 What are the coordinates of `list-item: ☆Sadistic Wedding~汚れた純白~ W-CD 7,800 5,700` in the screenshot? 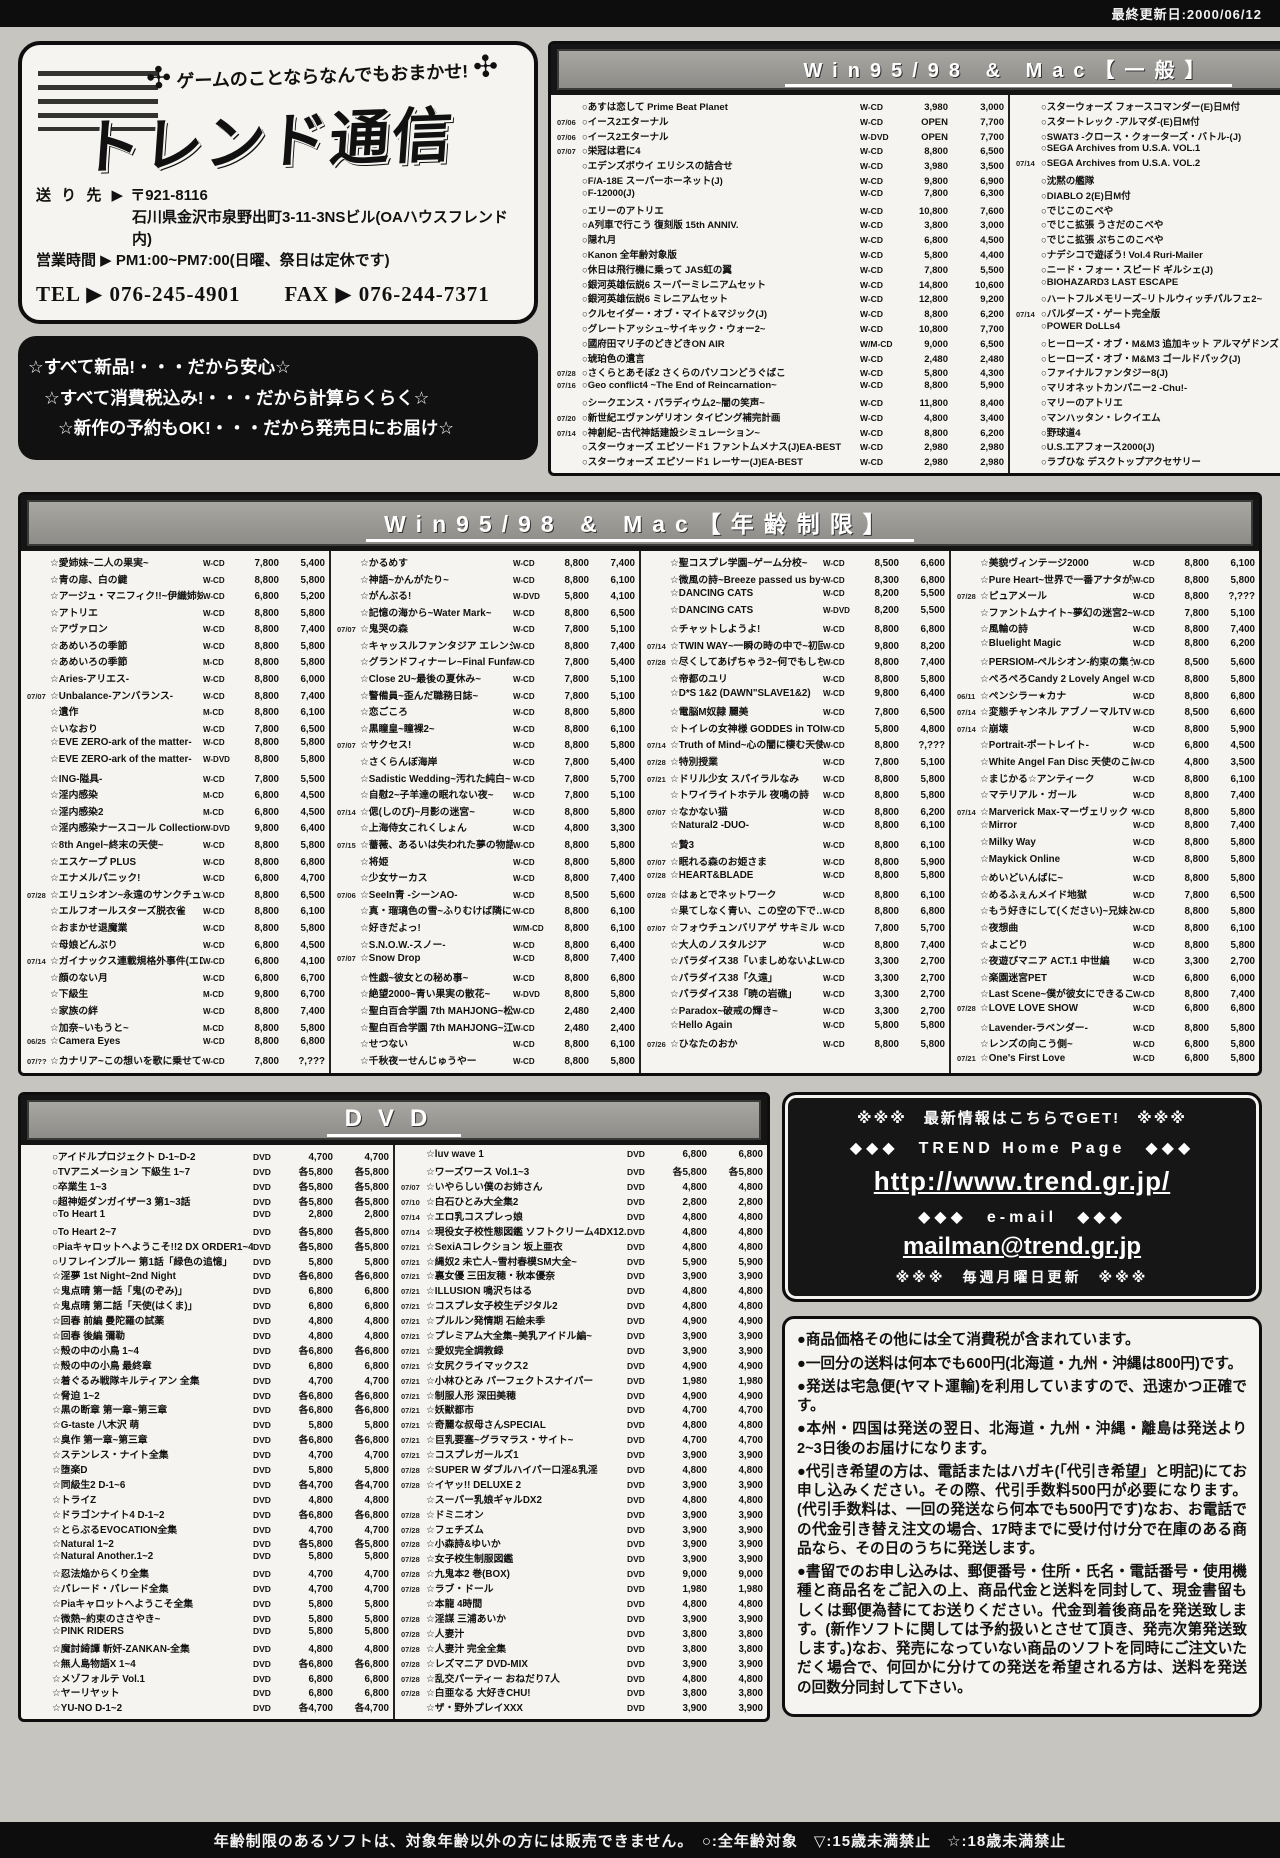 It's located at (497, 779).